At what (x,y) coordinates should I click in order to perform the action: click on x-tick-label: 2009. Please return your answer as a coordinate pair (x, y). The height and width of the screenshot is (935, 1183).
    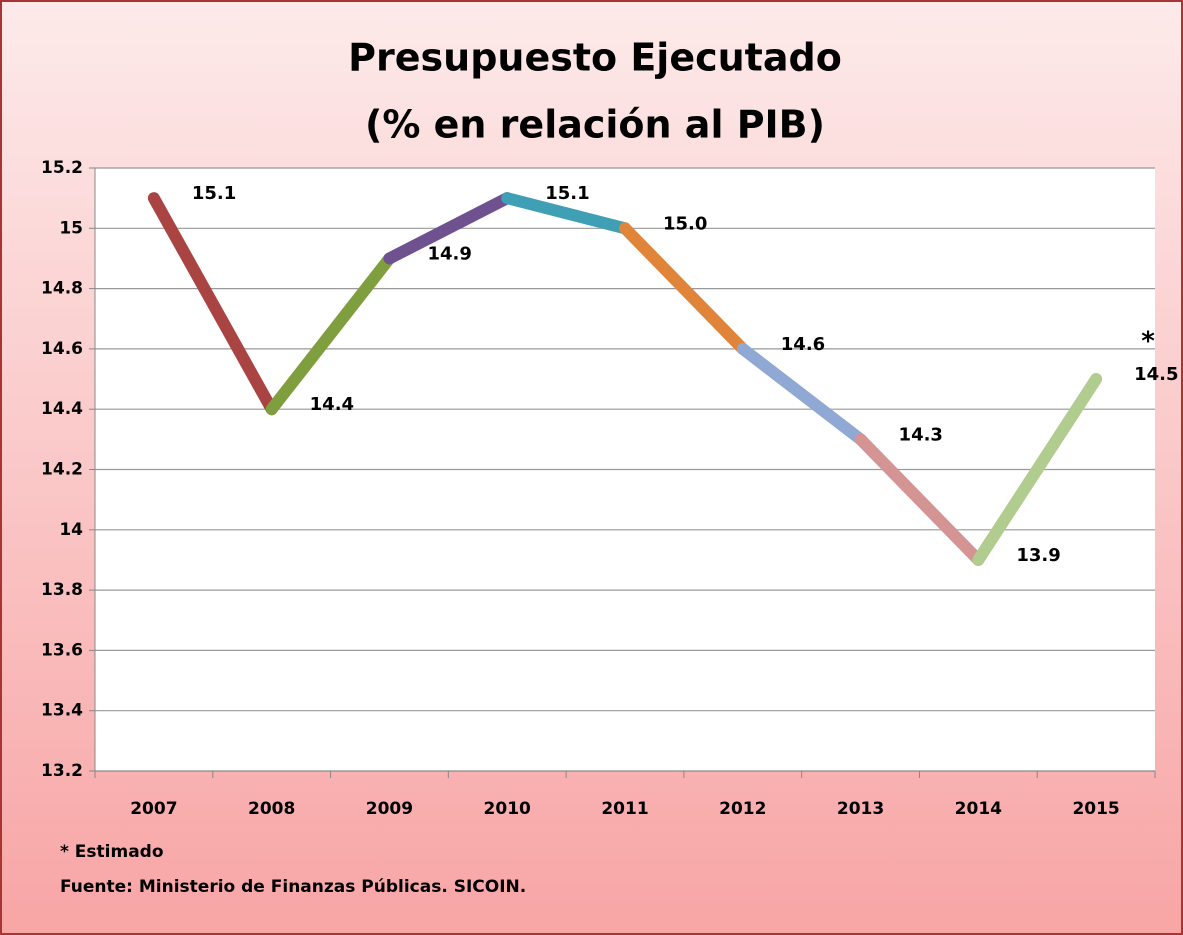
    Looking at the image, I should click on (389, 809).